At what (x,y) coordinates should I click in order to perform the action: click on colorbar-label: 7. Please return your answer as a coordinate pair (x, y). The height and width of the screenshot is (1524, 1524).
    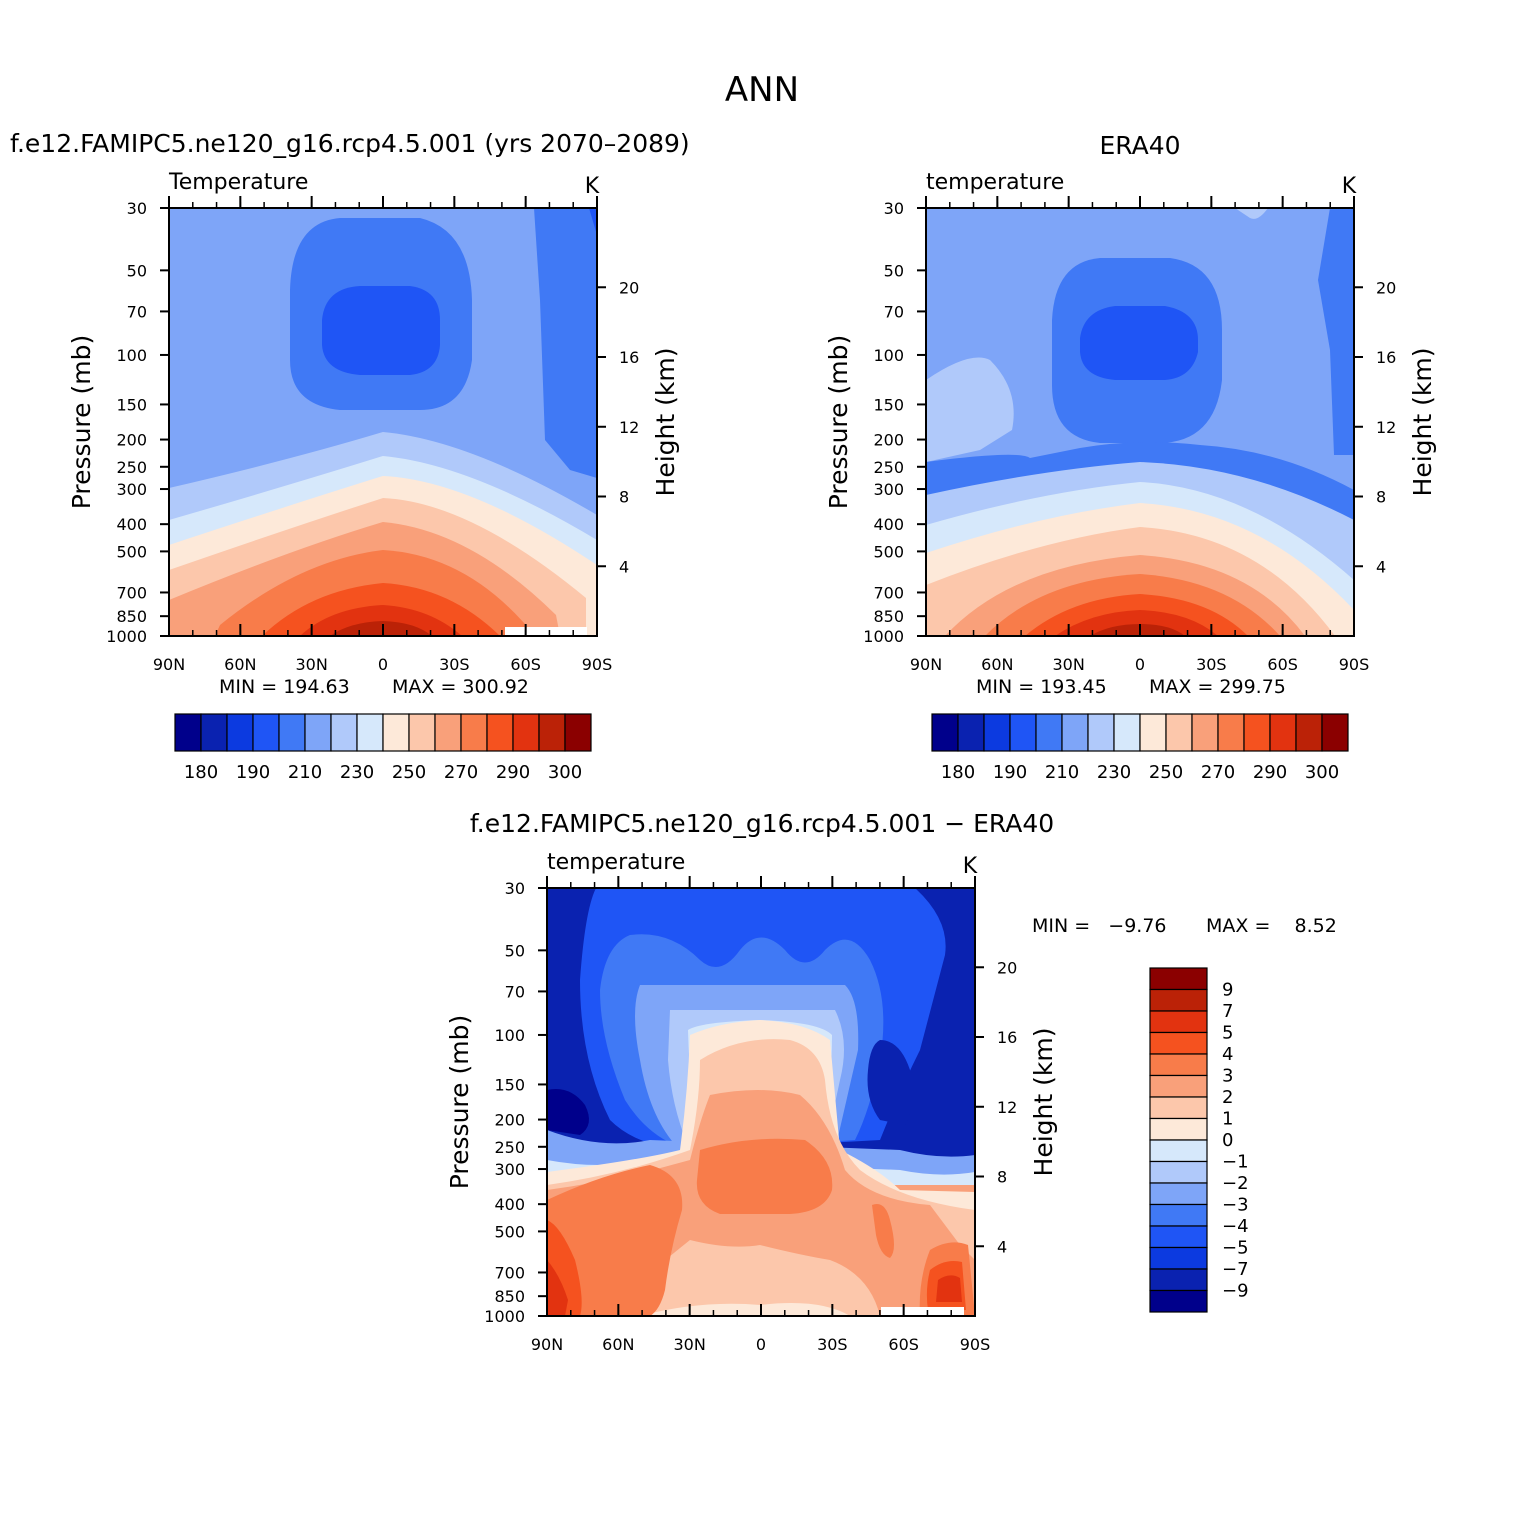
    Looking at the image, I should click on (1227, 1011).